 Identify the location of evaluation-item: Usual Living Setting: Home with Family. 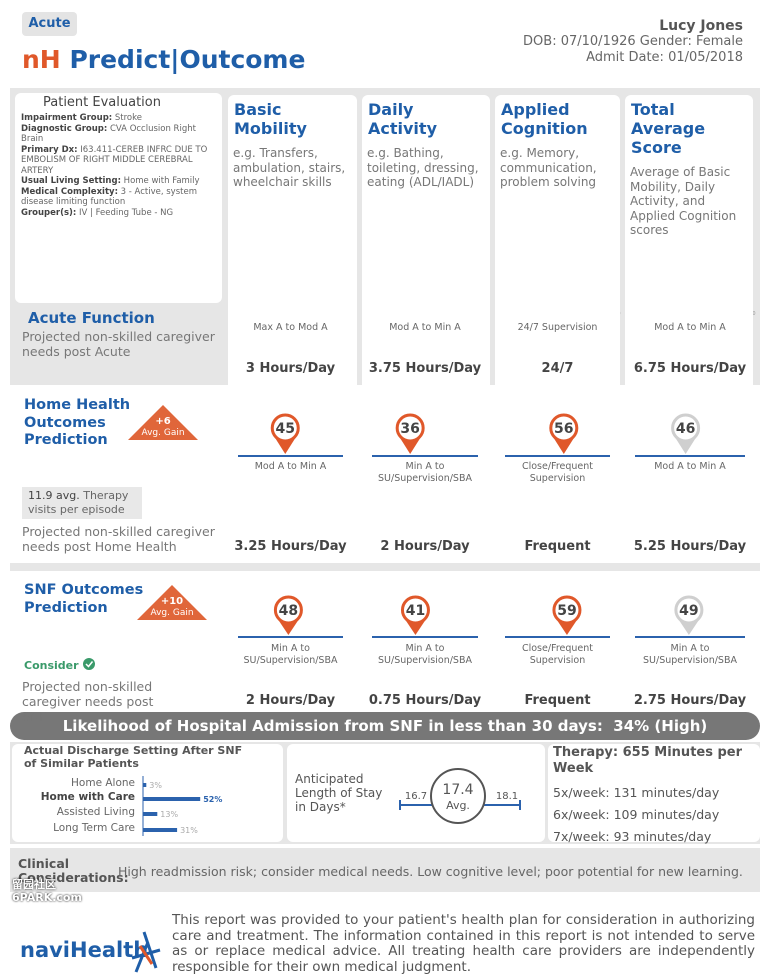
(119, 181).